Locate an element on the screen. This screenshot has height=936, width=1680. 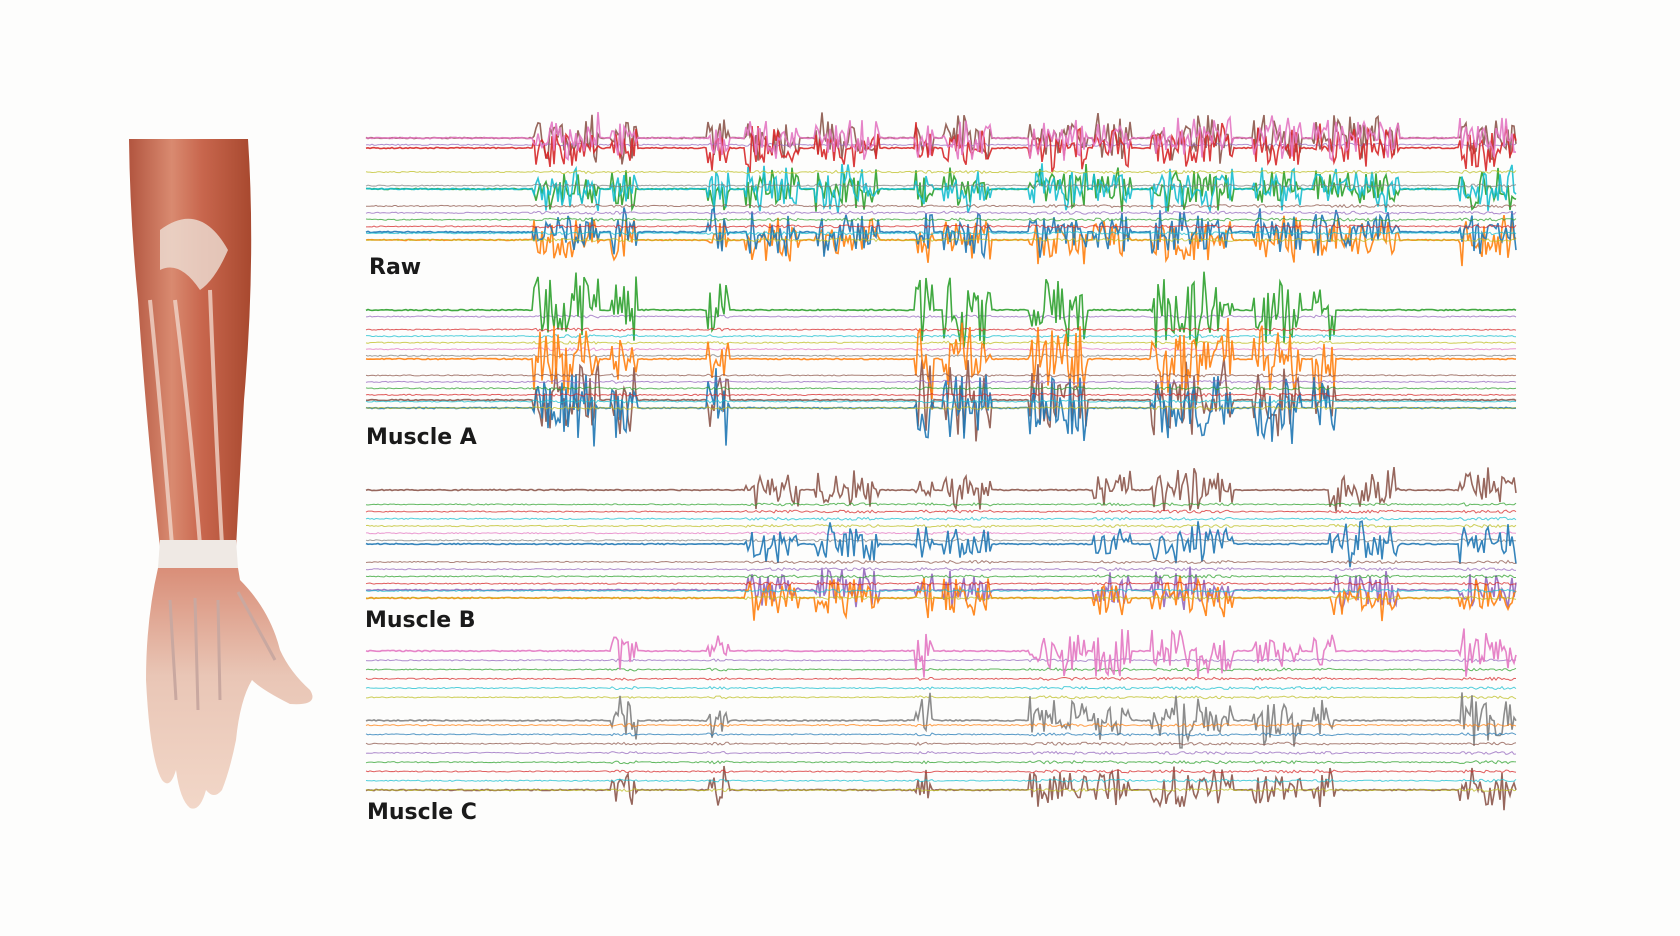
hand is located at coordinates (229, 688).